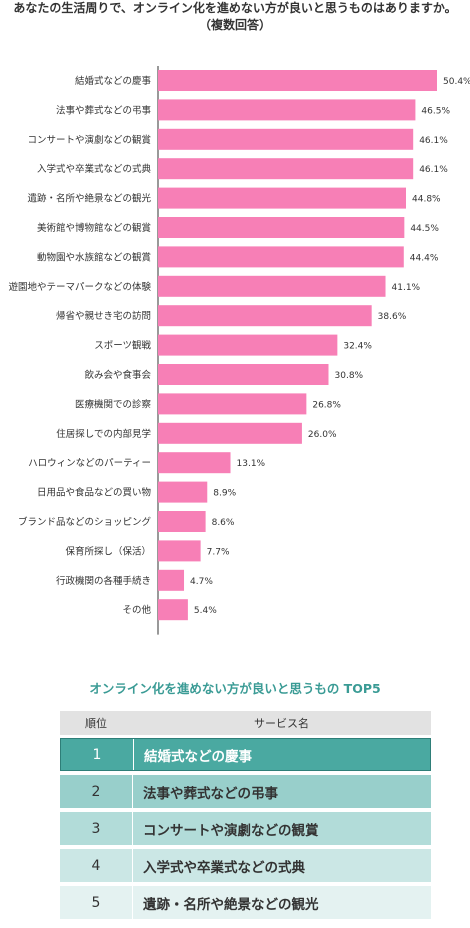 This screenshot has width=470, height=928. I want to click on category-label: ハロウィンなどのパーティー, so click(89, 463).